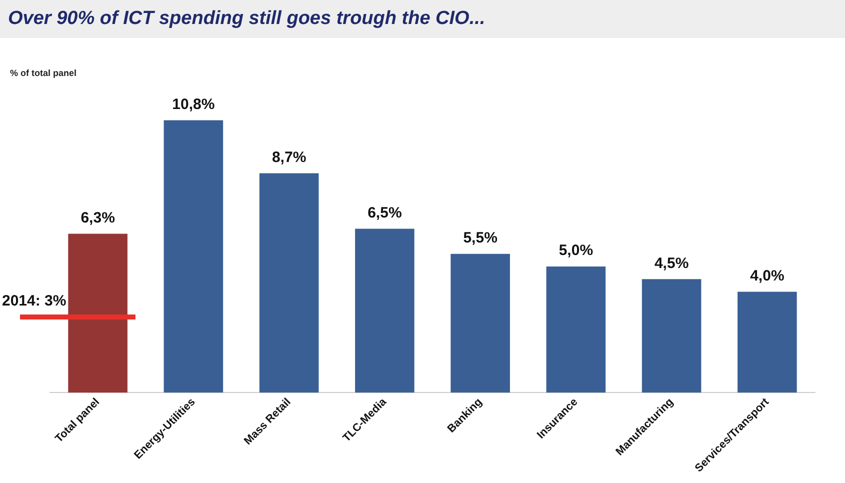 The height and width of the screenshot is (483, 845). What do you see at coordinates (480, 238) in the screenshot?
I see `data-label: 5,5%` at bounding box center [480, 238].